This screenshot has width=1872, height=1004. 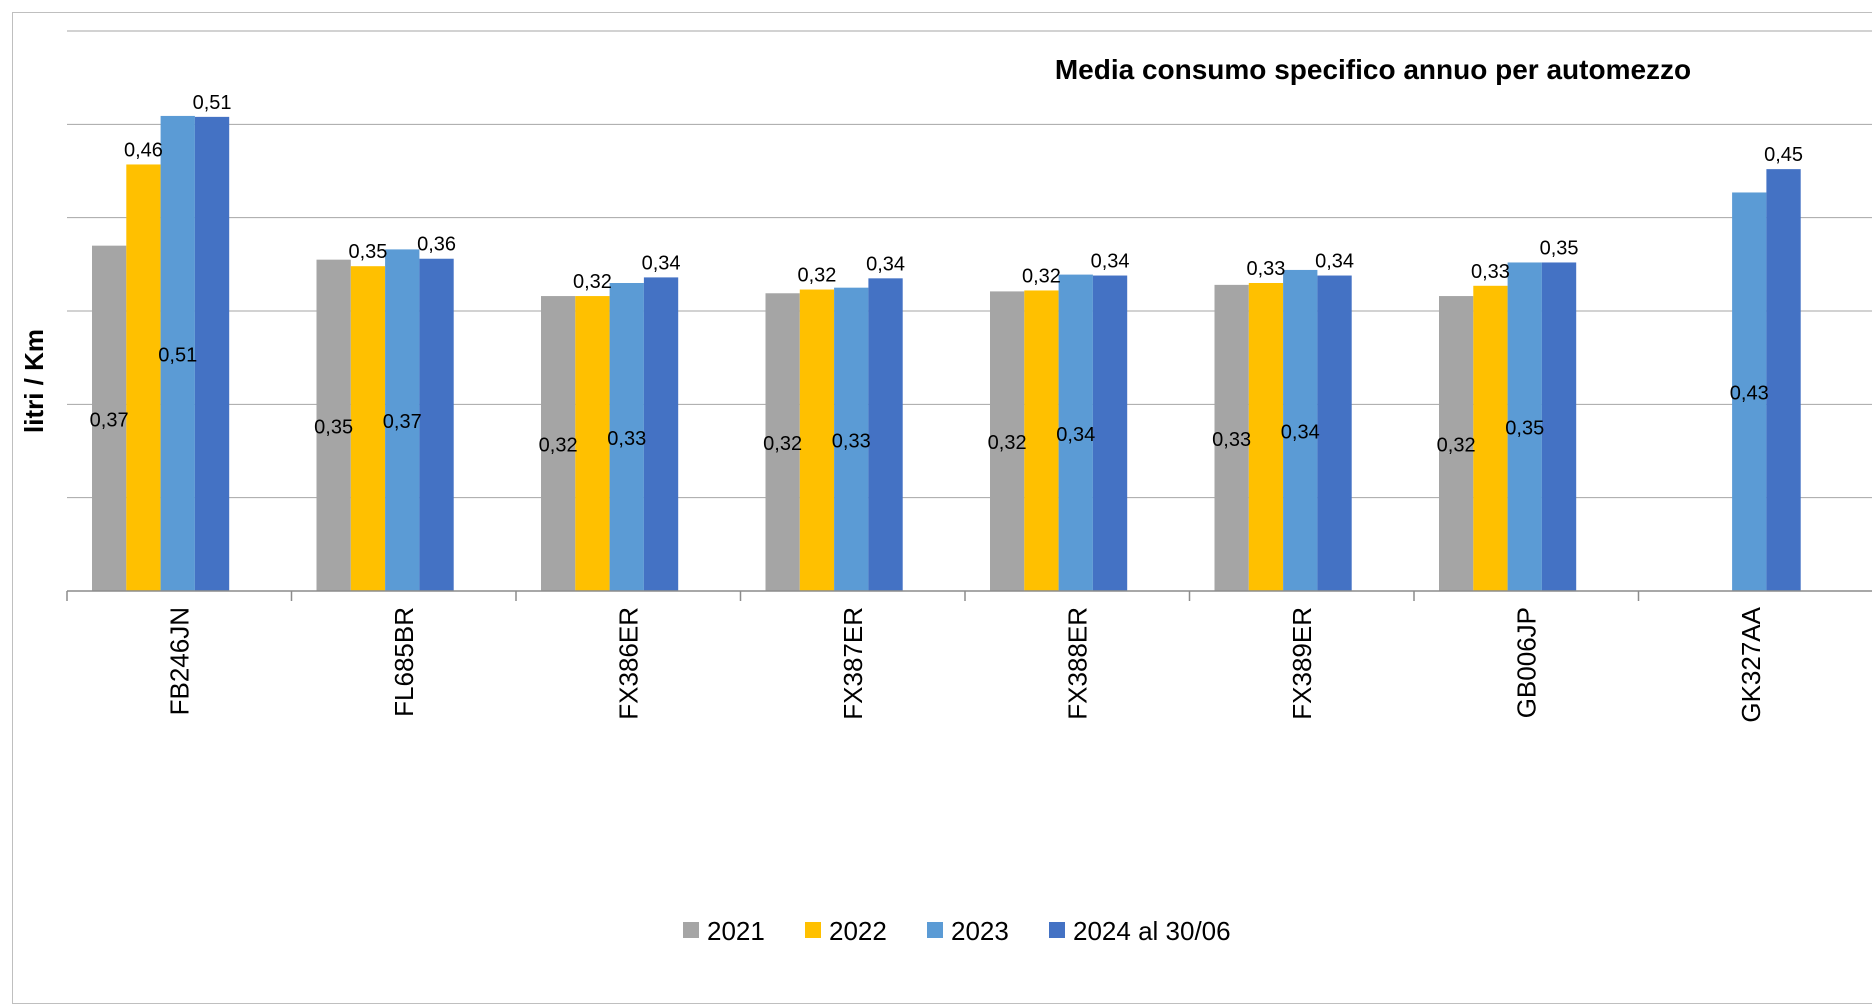 I want to click on data-label: 0,45, so click(x=1783, y=155).